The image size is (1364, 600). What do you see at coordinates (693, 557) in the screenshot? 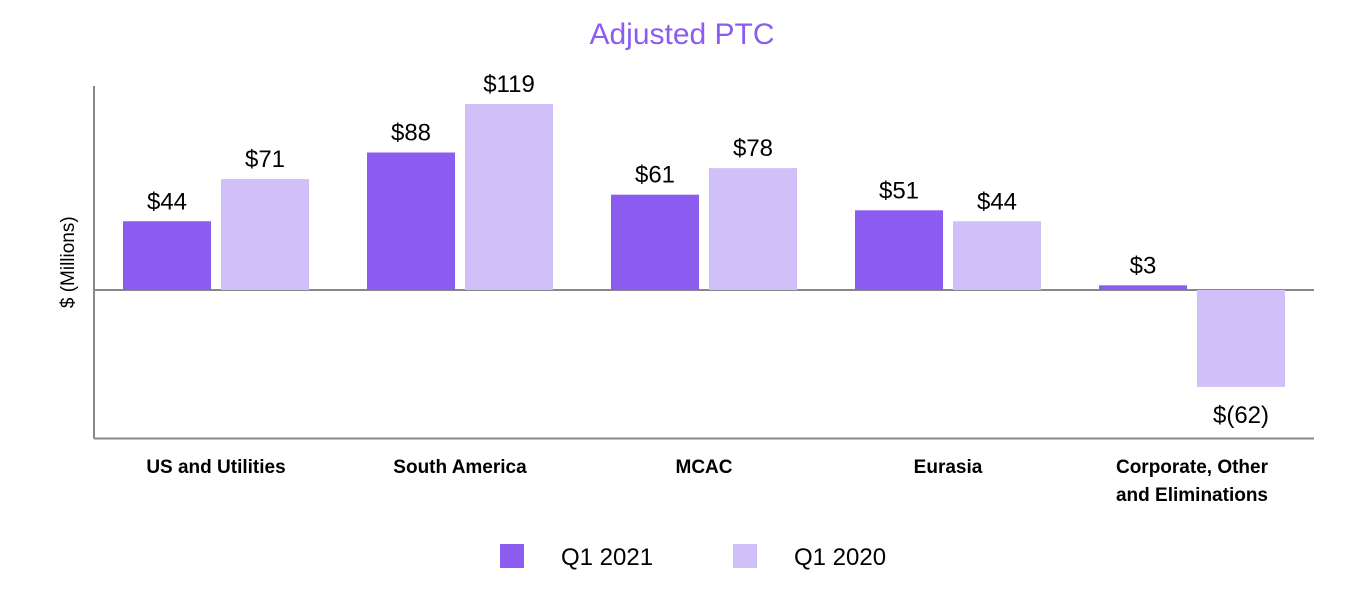
I see `legend: Q1 2021 Q1 2020` at bounding box center [693, 557].